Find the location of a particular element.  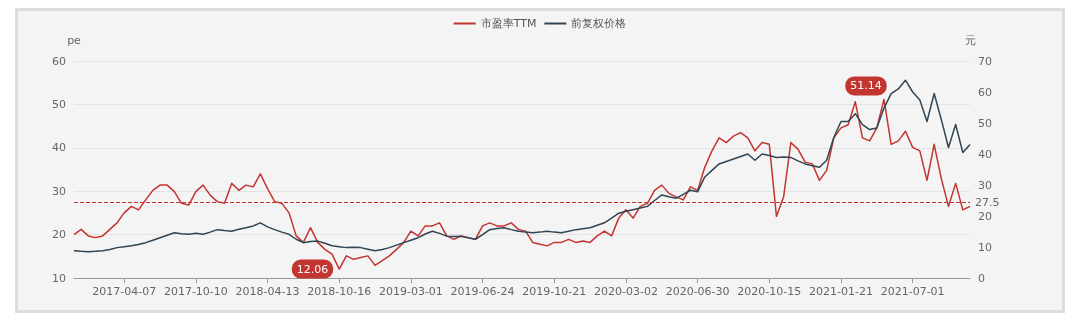

y-tick-label: 10 is located at coordinates (59, 278).